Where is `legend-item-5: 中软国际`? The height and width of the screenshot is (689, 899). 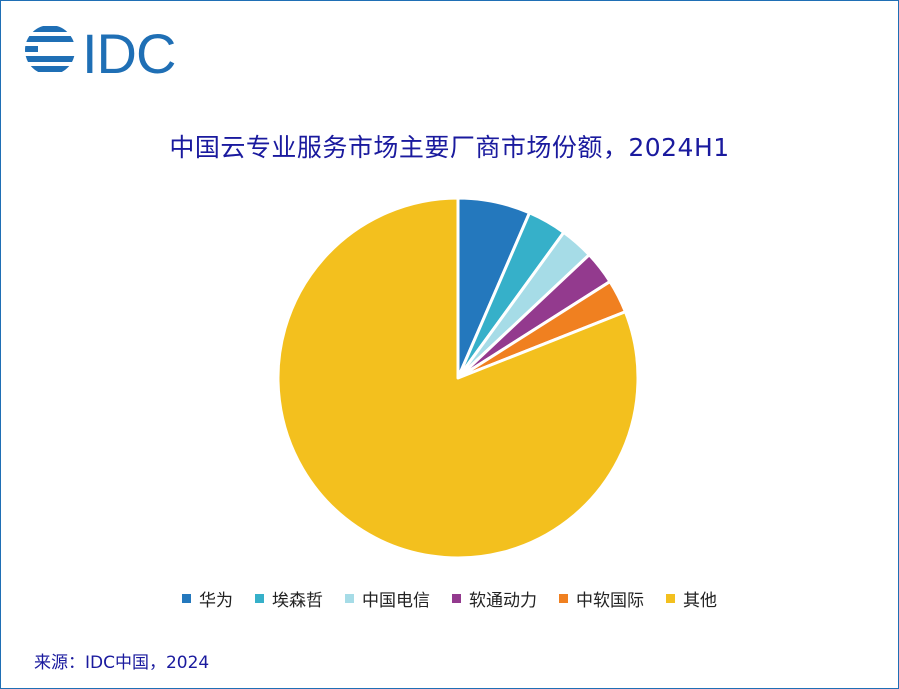
legend-item-5: 中软国际 is located at coordinates (601, 598).